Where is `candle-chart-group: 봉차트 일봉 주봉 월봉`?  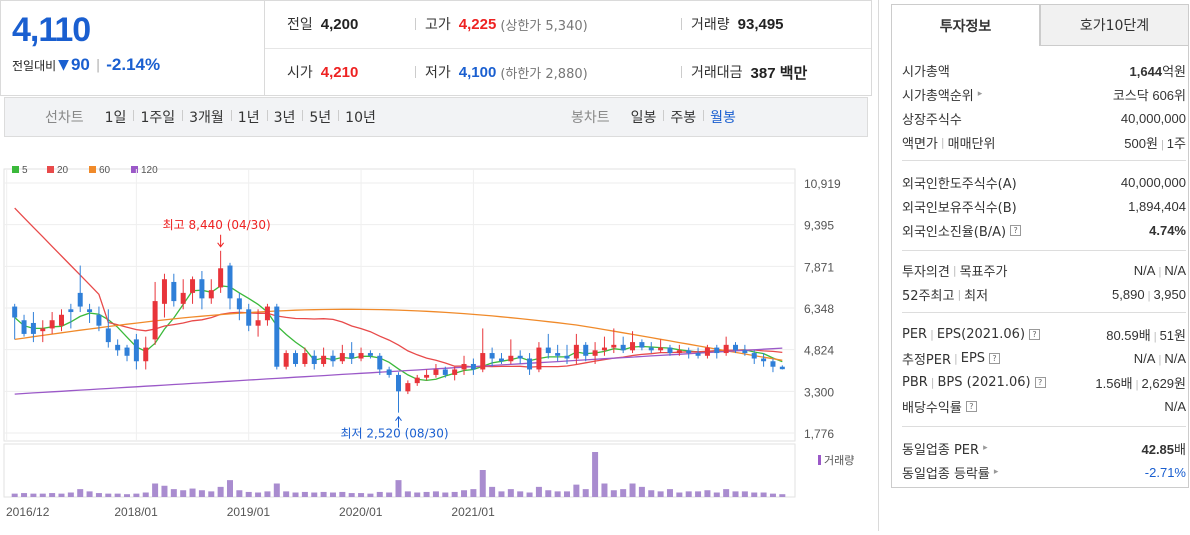
candle-chart-group: 봉차트 일봉 주봉 월봉 is located at coordinates (657, 117).